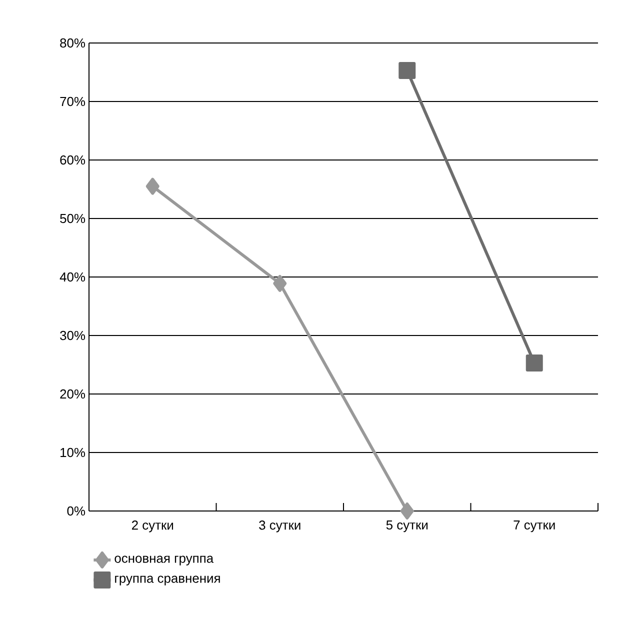  I want to click on x-tick-label: 3 сутки, so click(279, 526).